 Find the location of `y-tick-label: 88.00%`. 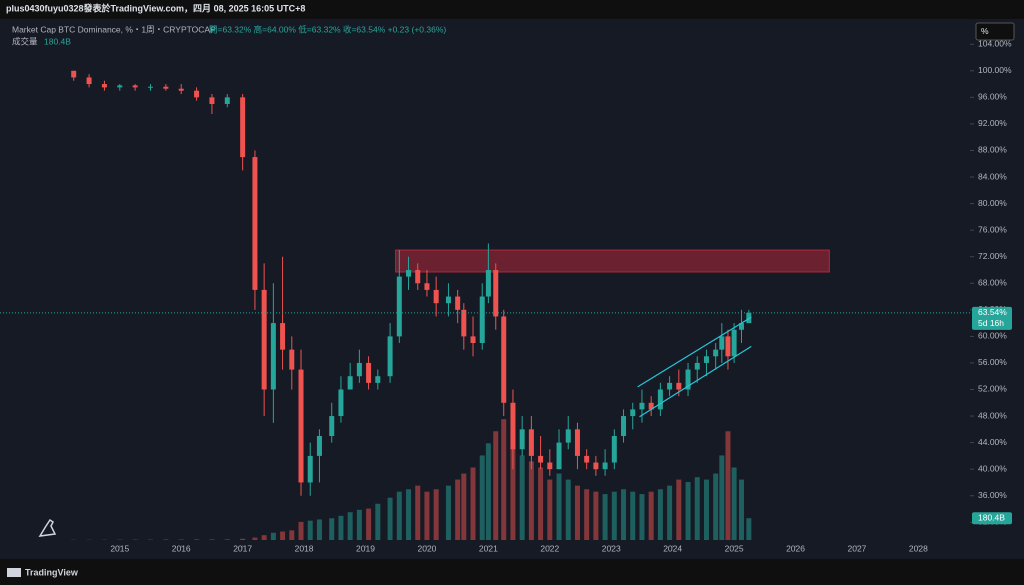

y-tick-label: 88.00% is located at coordinates (992, 150).